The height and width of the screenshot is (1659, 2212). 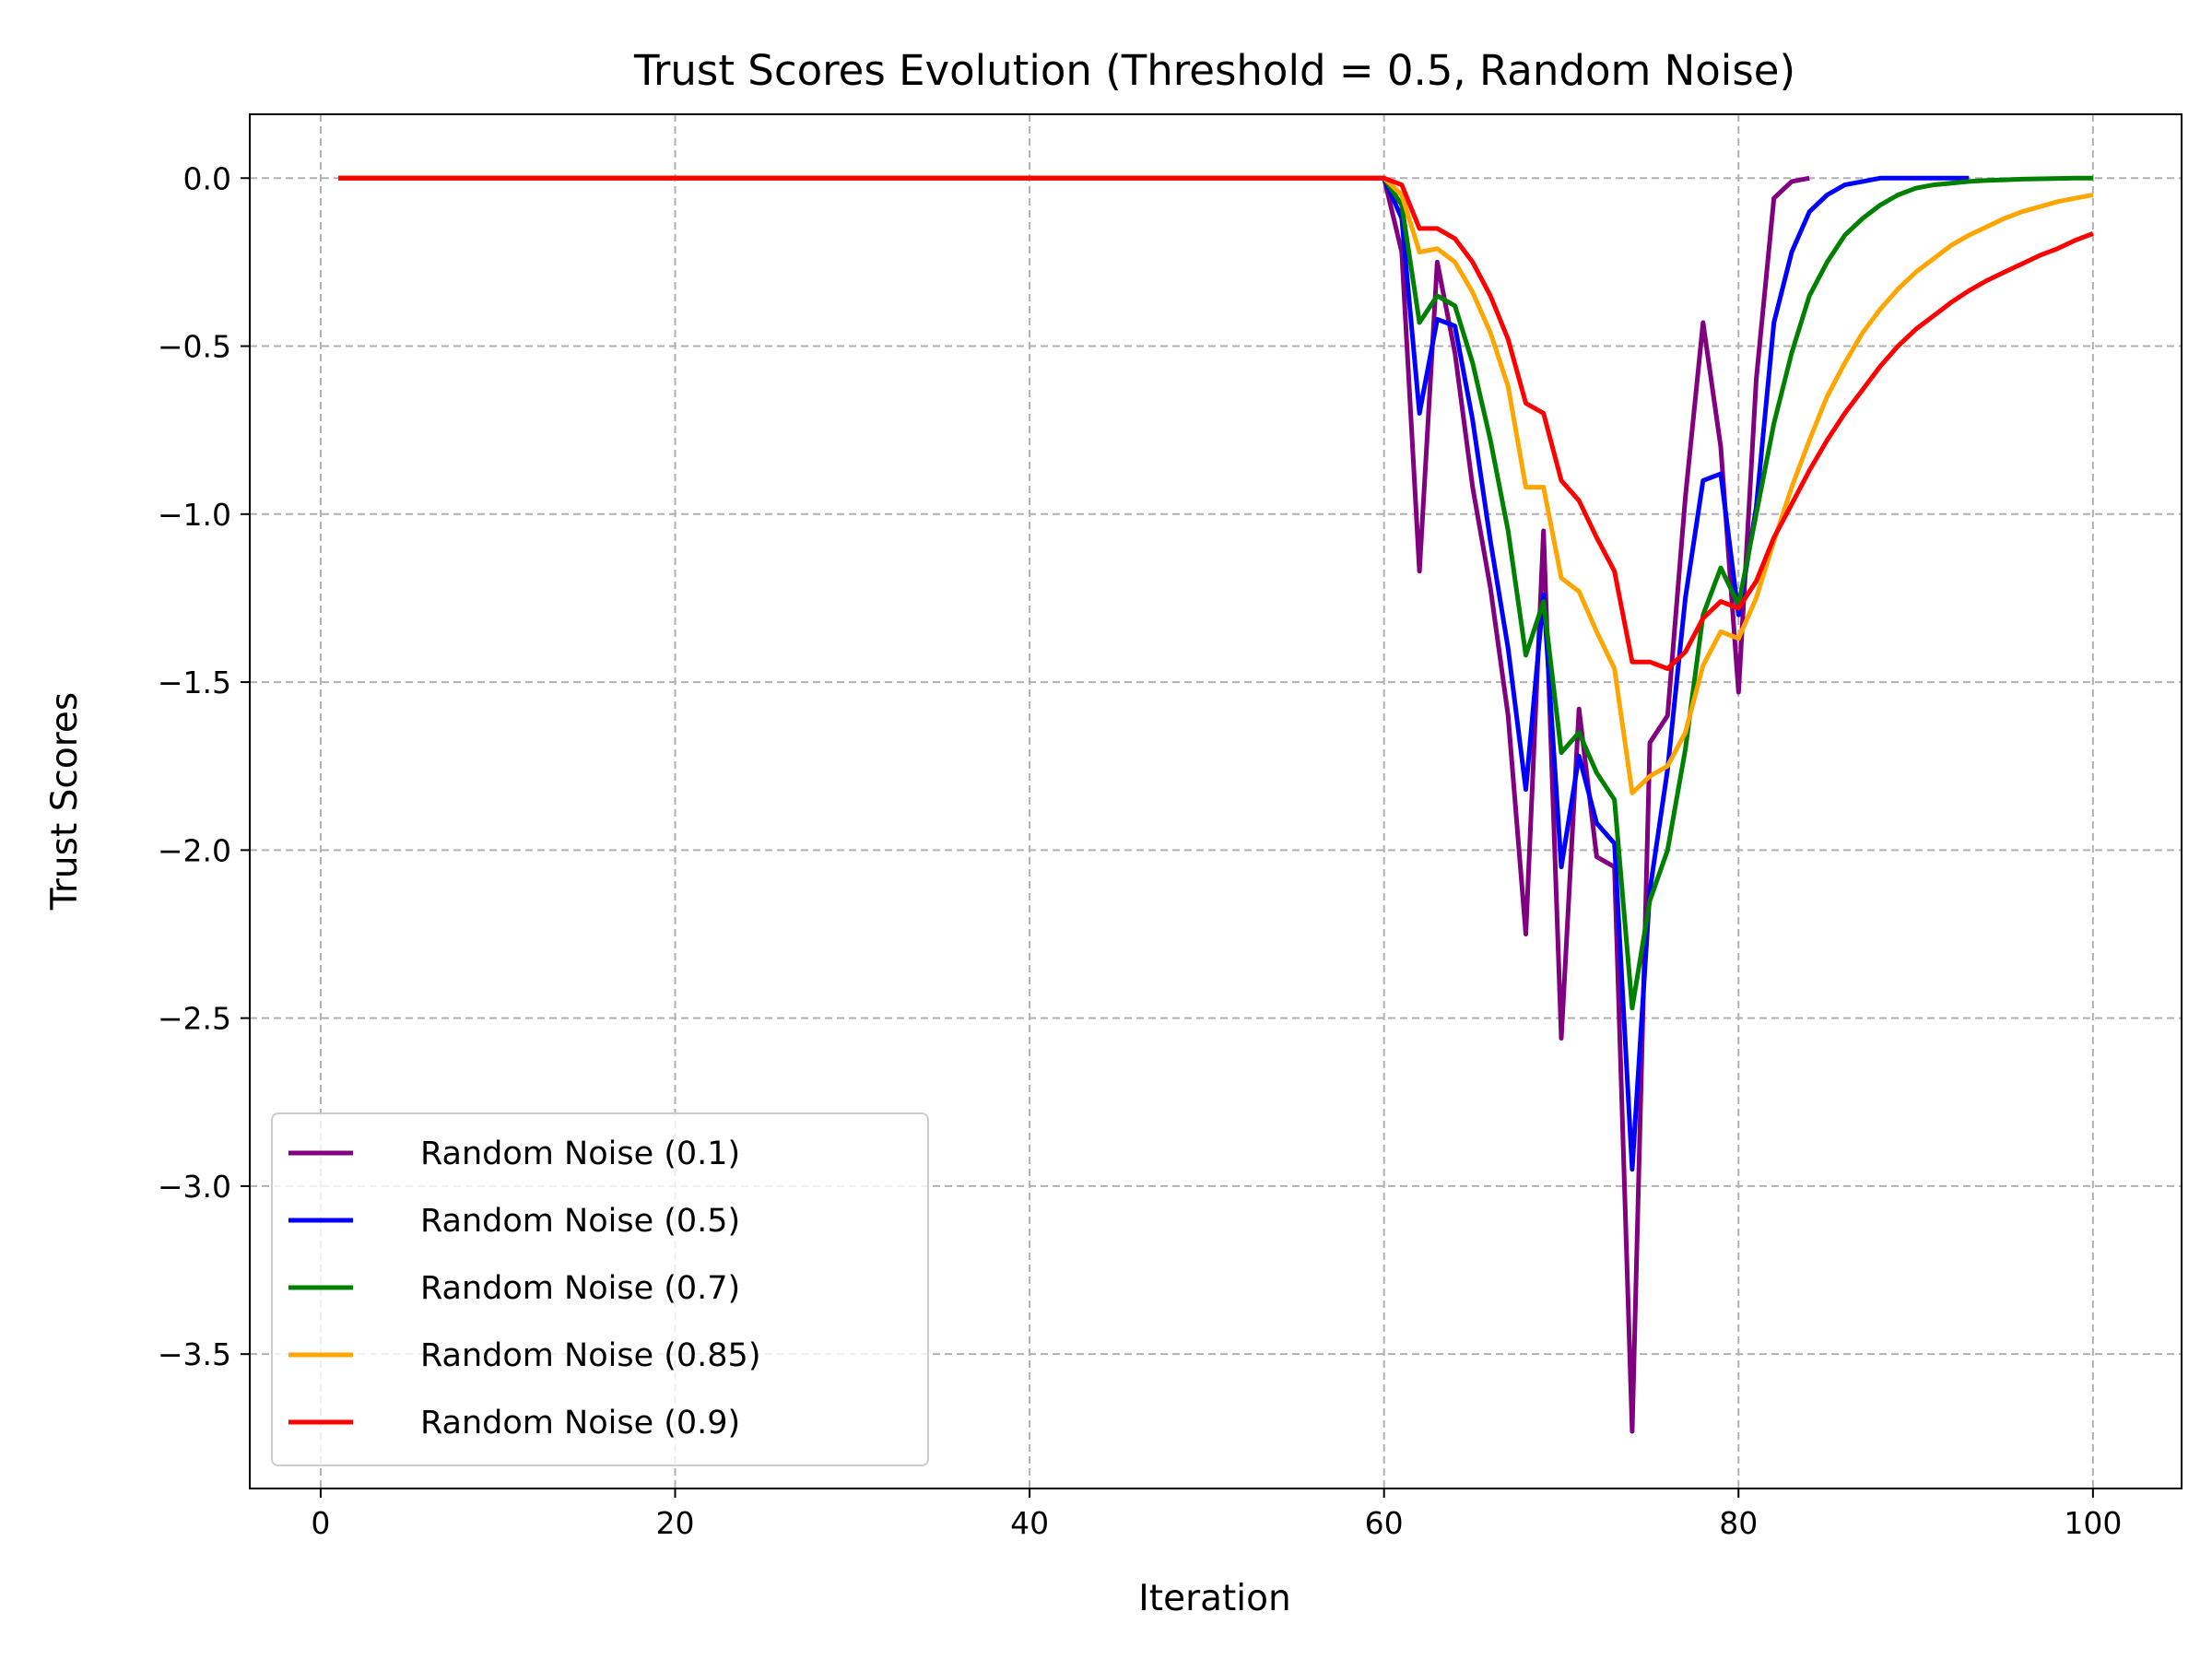 I want to click on legend-label: Random Noise (0.85), so click(x=590, y=1355).